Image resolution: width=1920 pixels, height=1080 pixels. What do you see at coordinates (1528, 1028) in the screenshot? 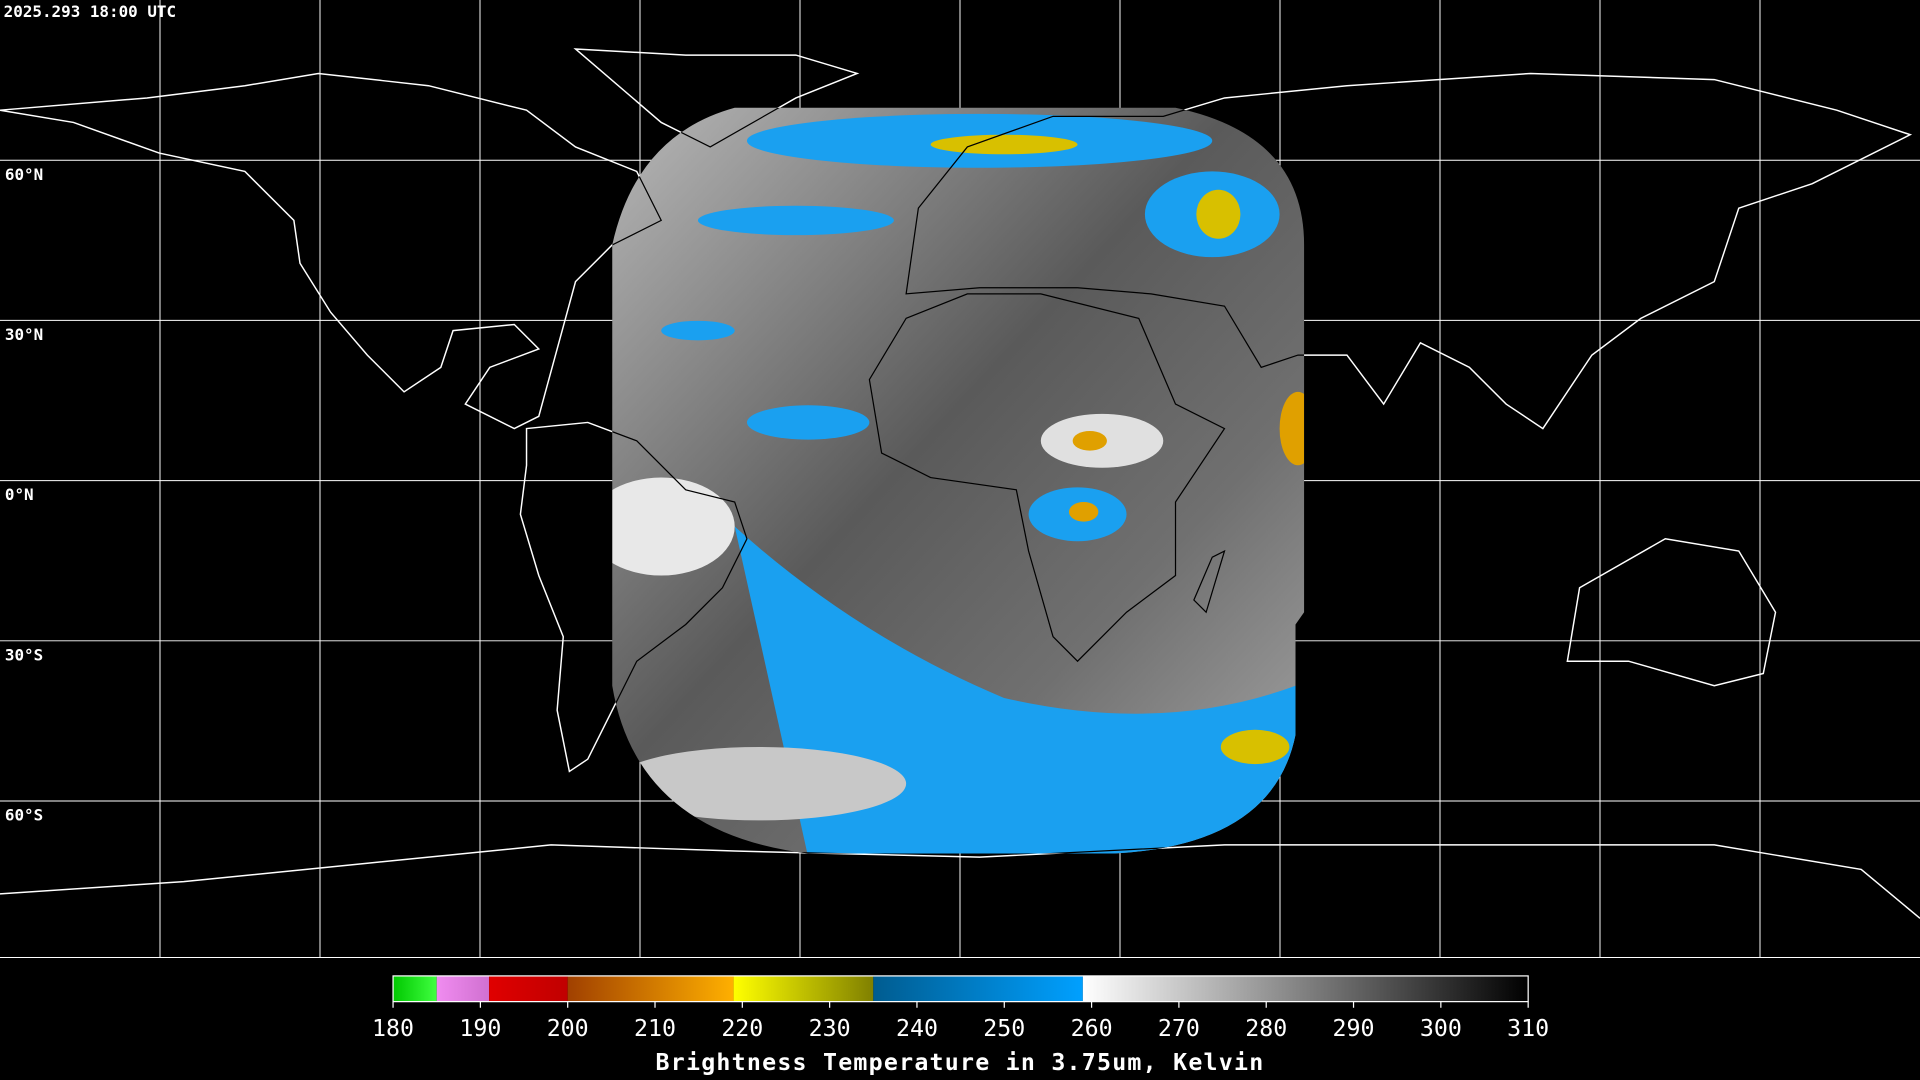
I see `colorbar-tick-label: 310` at bounding box center [1528, 1028].